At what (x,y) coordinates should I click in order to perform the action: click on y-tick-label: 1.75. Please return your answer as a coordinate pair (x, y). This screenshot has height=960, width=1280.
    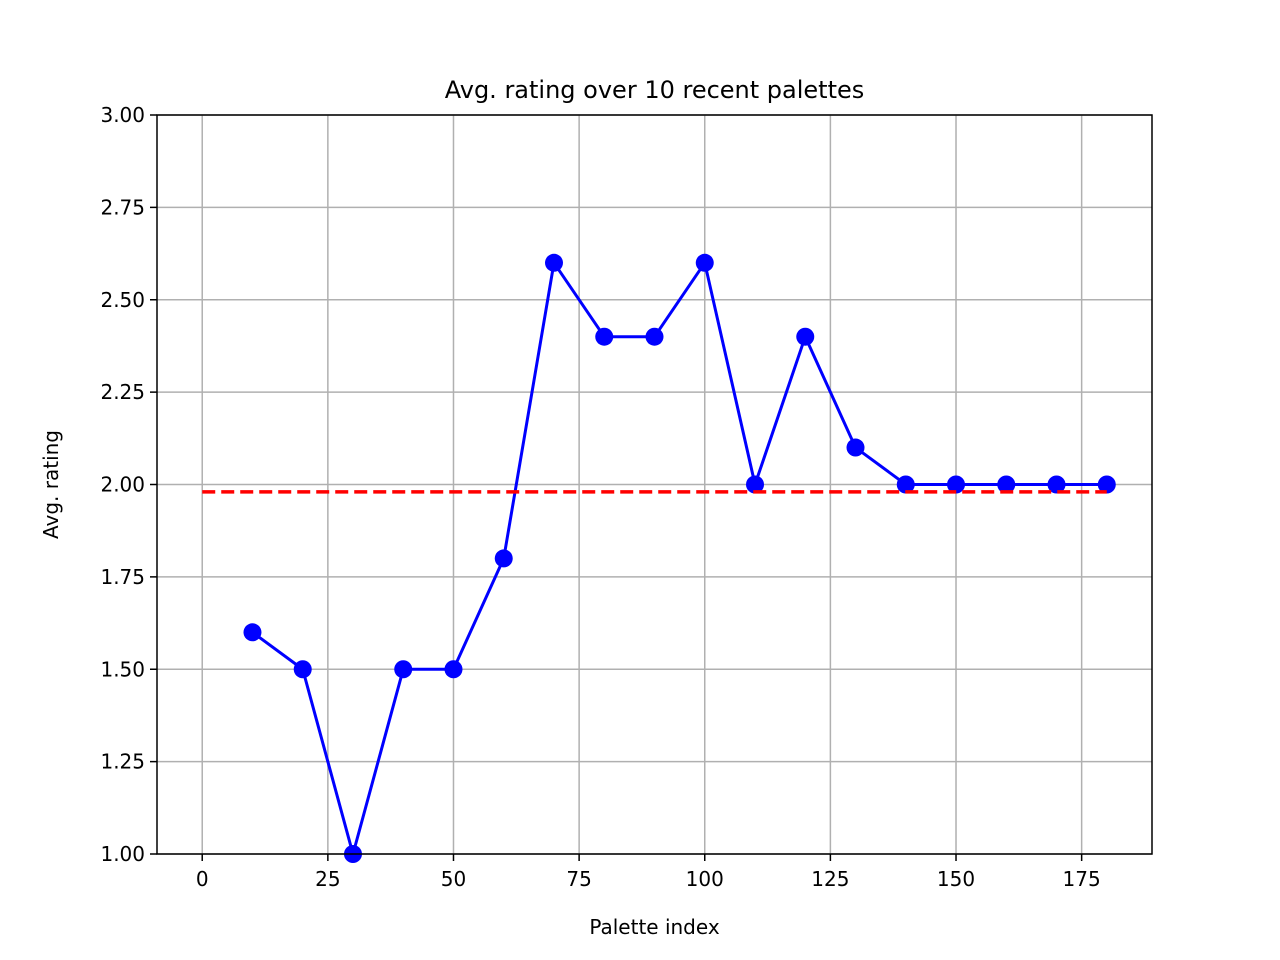
    Looking at the image, I should click on (122, 577).